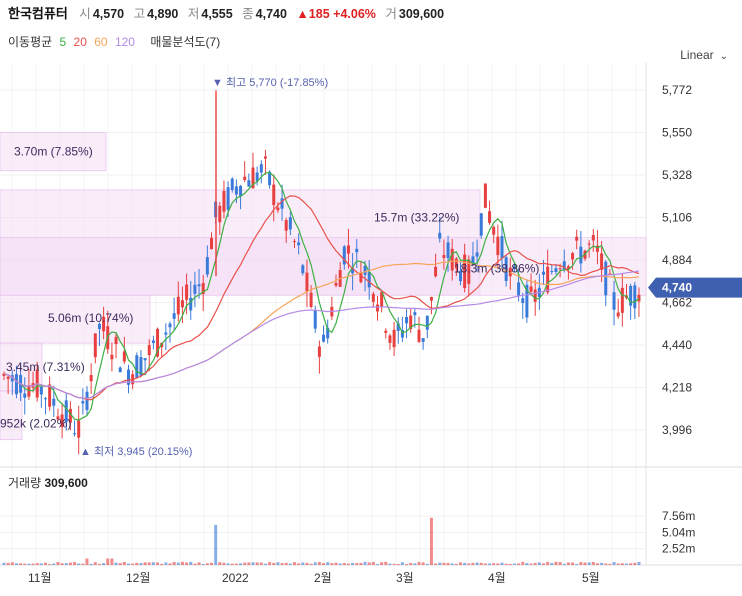 This screenshot has height=596, width=742. Describe the element at coordinates (80, 42) in the screenshot. I see `ma20-label: 20` at that location.